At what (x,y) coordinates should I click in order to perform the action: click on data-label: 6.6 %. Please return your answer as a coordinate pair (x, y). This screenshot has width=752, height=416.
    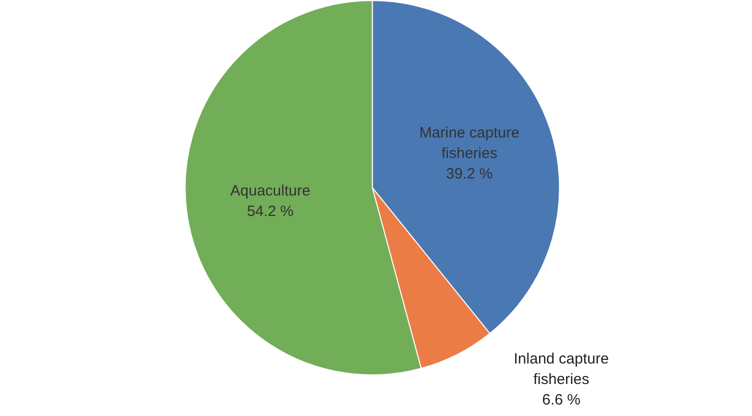
    Looking at the image, I should click on (561, 399).